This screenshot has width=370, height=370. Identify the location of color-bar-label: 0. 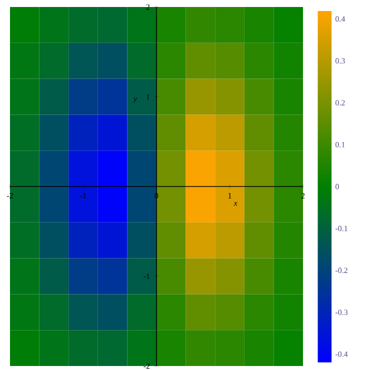
(337, 187).